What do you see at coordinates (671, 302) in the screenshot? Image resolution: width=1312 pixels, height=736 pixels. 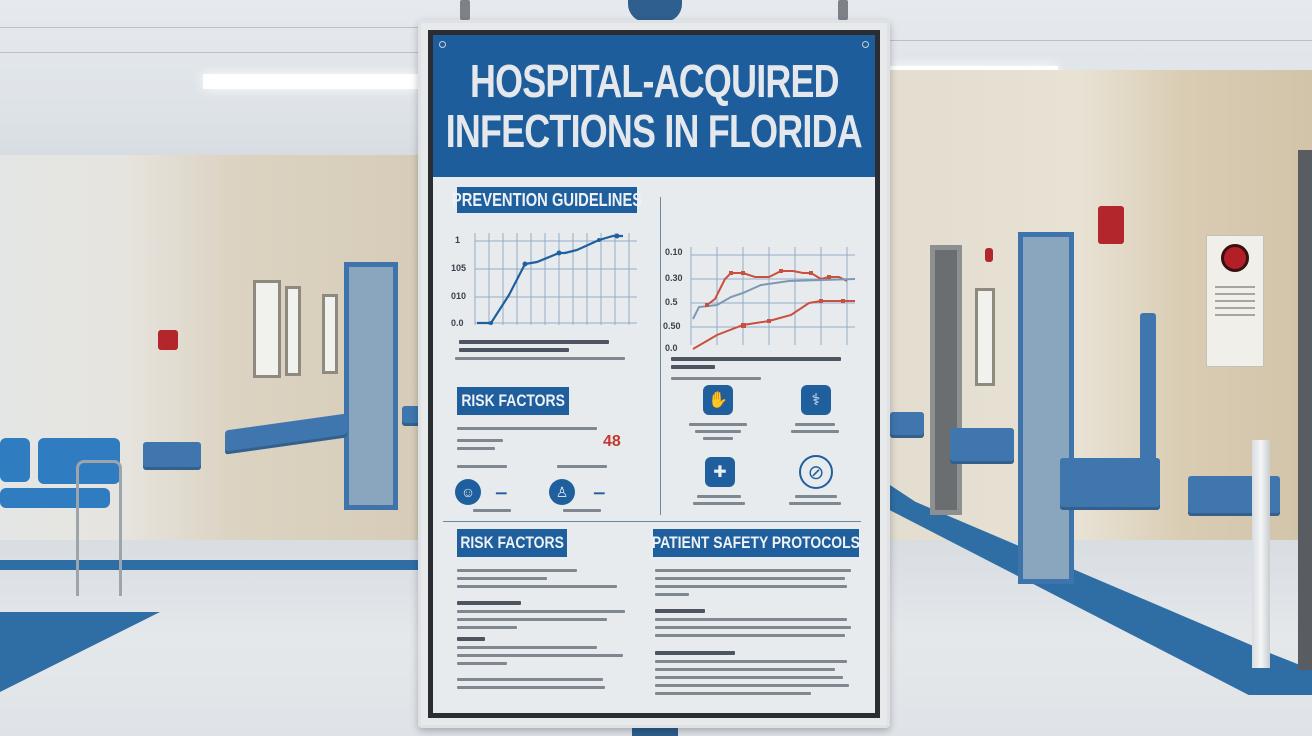 I see `y-tick: 0.5` at bounding box center [671, 302].